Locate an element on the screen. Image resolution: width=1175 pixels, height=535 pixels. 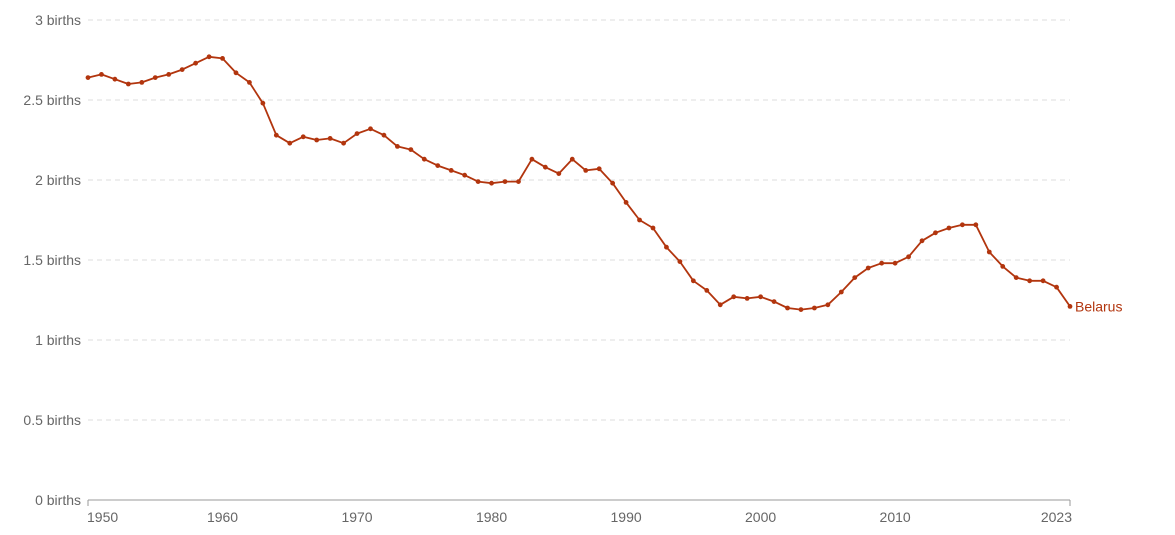
y-tick-label: 0.5 births is located at coordinates (52, 420).